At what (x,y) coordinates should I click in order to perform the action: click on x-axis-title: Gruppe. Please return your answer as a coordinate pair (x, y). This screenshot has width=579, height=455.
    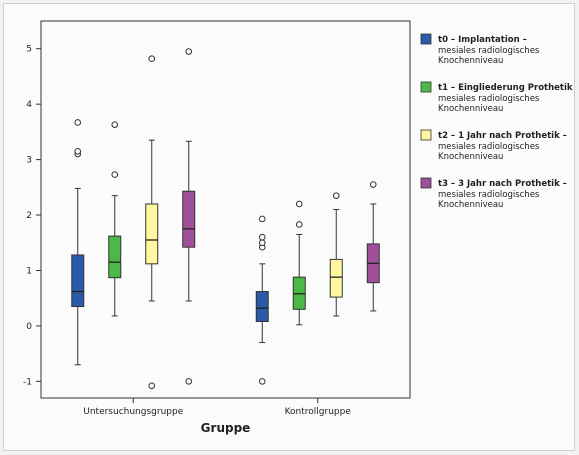
    Looking at the image, I should click on (226, 428).